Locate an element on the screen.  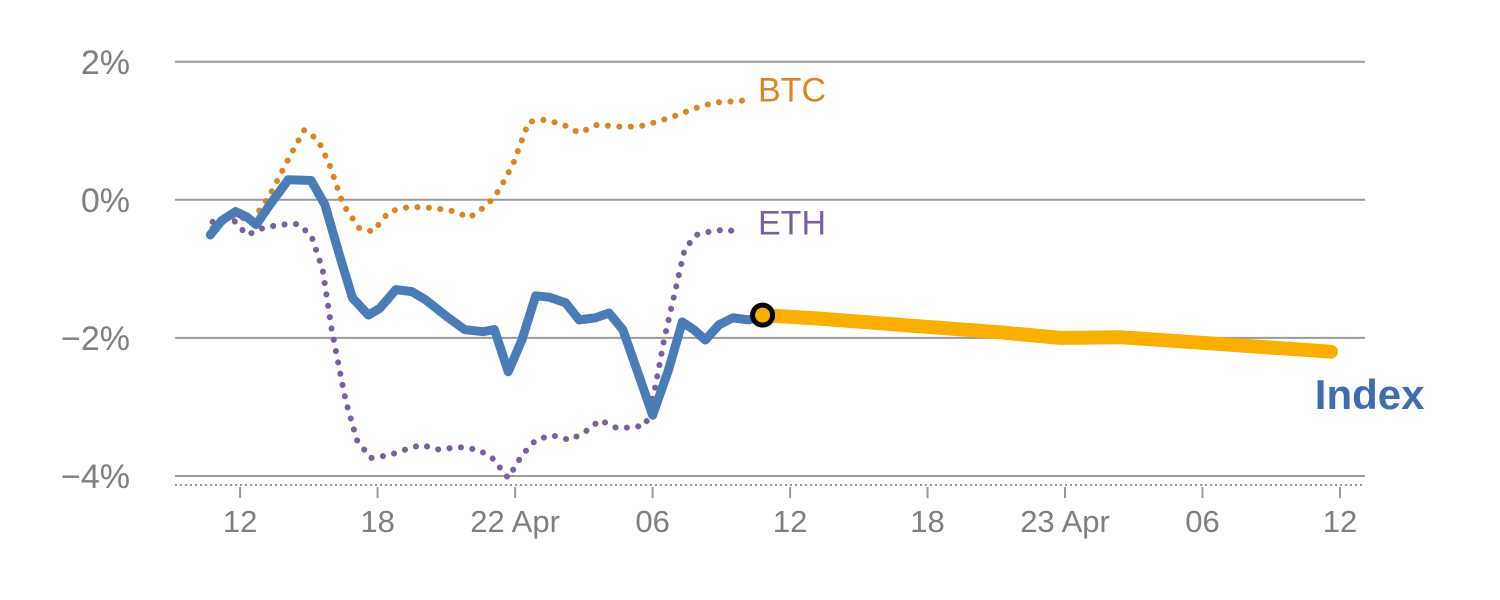
y-tick-label: −2% is located at coordinates (95, 339).